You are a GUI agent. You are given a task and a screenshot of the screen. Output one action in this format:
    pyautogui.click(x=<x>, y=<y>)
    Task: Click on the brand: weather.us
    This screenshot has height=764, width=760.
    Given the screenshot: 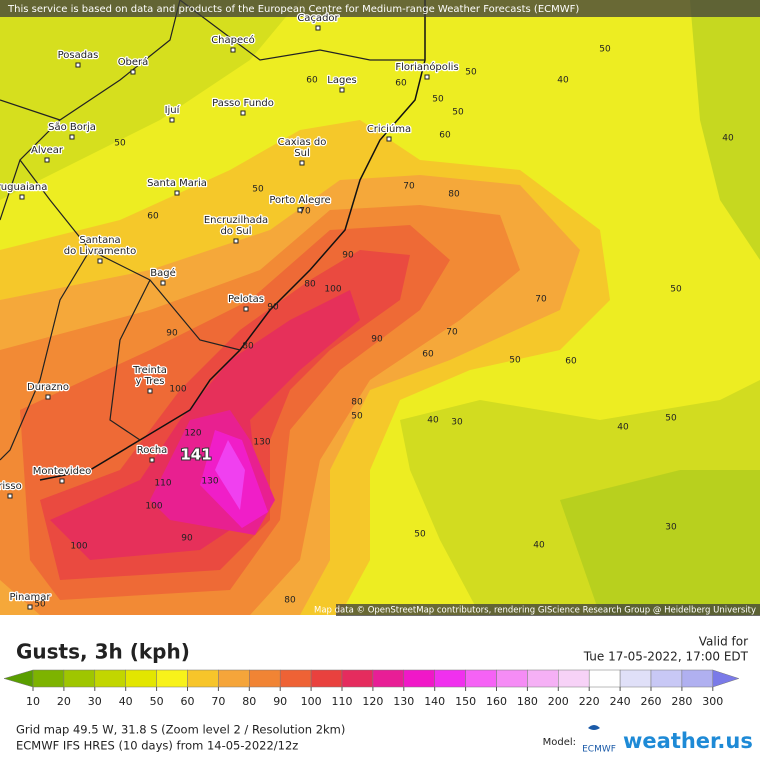 What is the action you would take?
    pyautogui.click(x=688, y=741)
    